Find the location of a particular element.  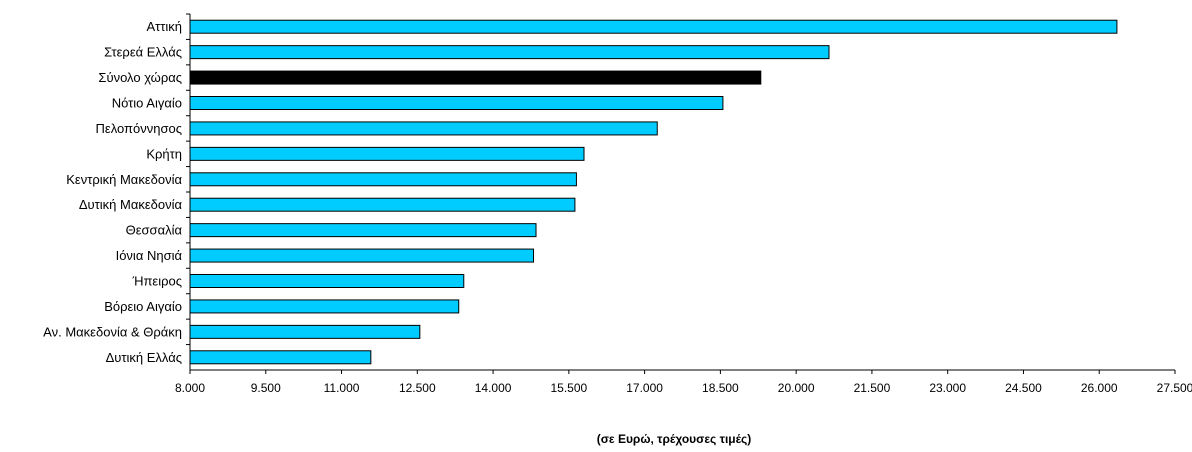

category-label-0: Αττική is located at coordinates (164, 26).